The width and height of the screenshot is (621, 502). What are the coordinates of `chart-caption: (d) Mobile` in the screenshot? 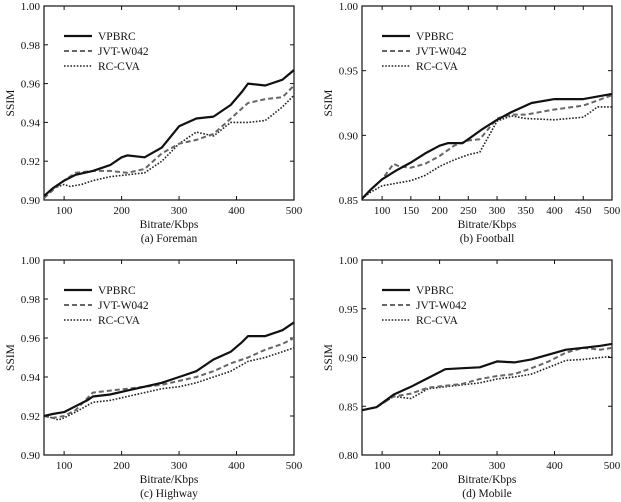 It's located at (487, 494).